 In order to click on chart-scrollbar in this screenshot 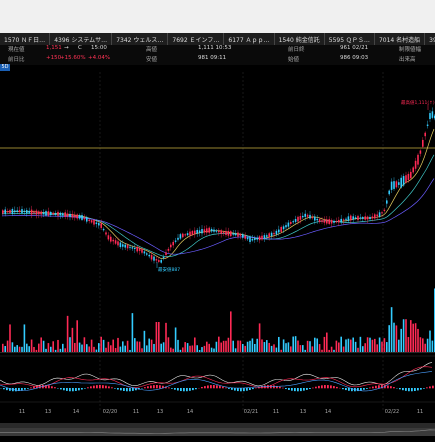, I will do `click(217, 429)`.